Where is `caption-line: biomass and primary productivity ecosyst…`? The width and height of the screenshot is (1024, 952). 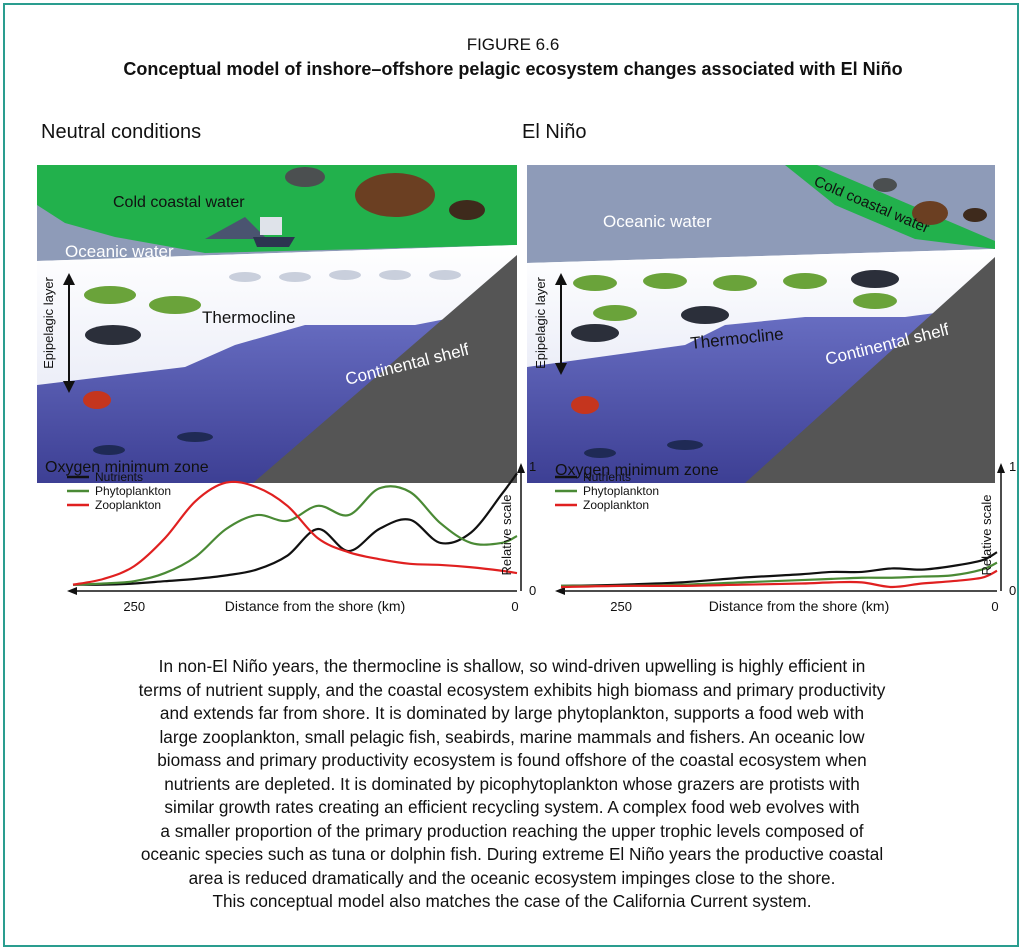 caption-line: biomass and primary productivity ecosyst… is located at coordinates (512, 760).